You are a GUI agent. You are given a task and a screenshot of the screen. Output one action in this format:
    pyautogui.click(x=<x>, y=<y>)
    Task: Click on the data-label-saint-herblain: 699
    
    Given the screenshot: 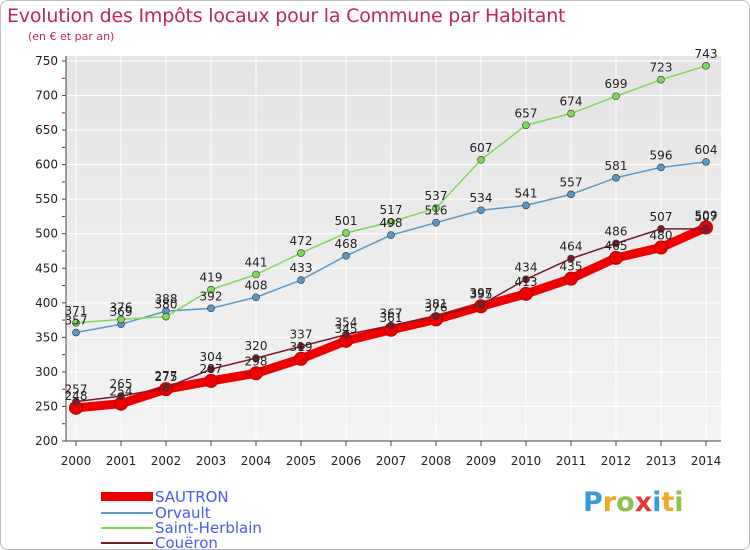 What is the action you would take?
    pyautogui.click(x=616, y=84)
    